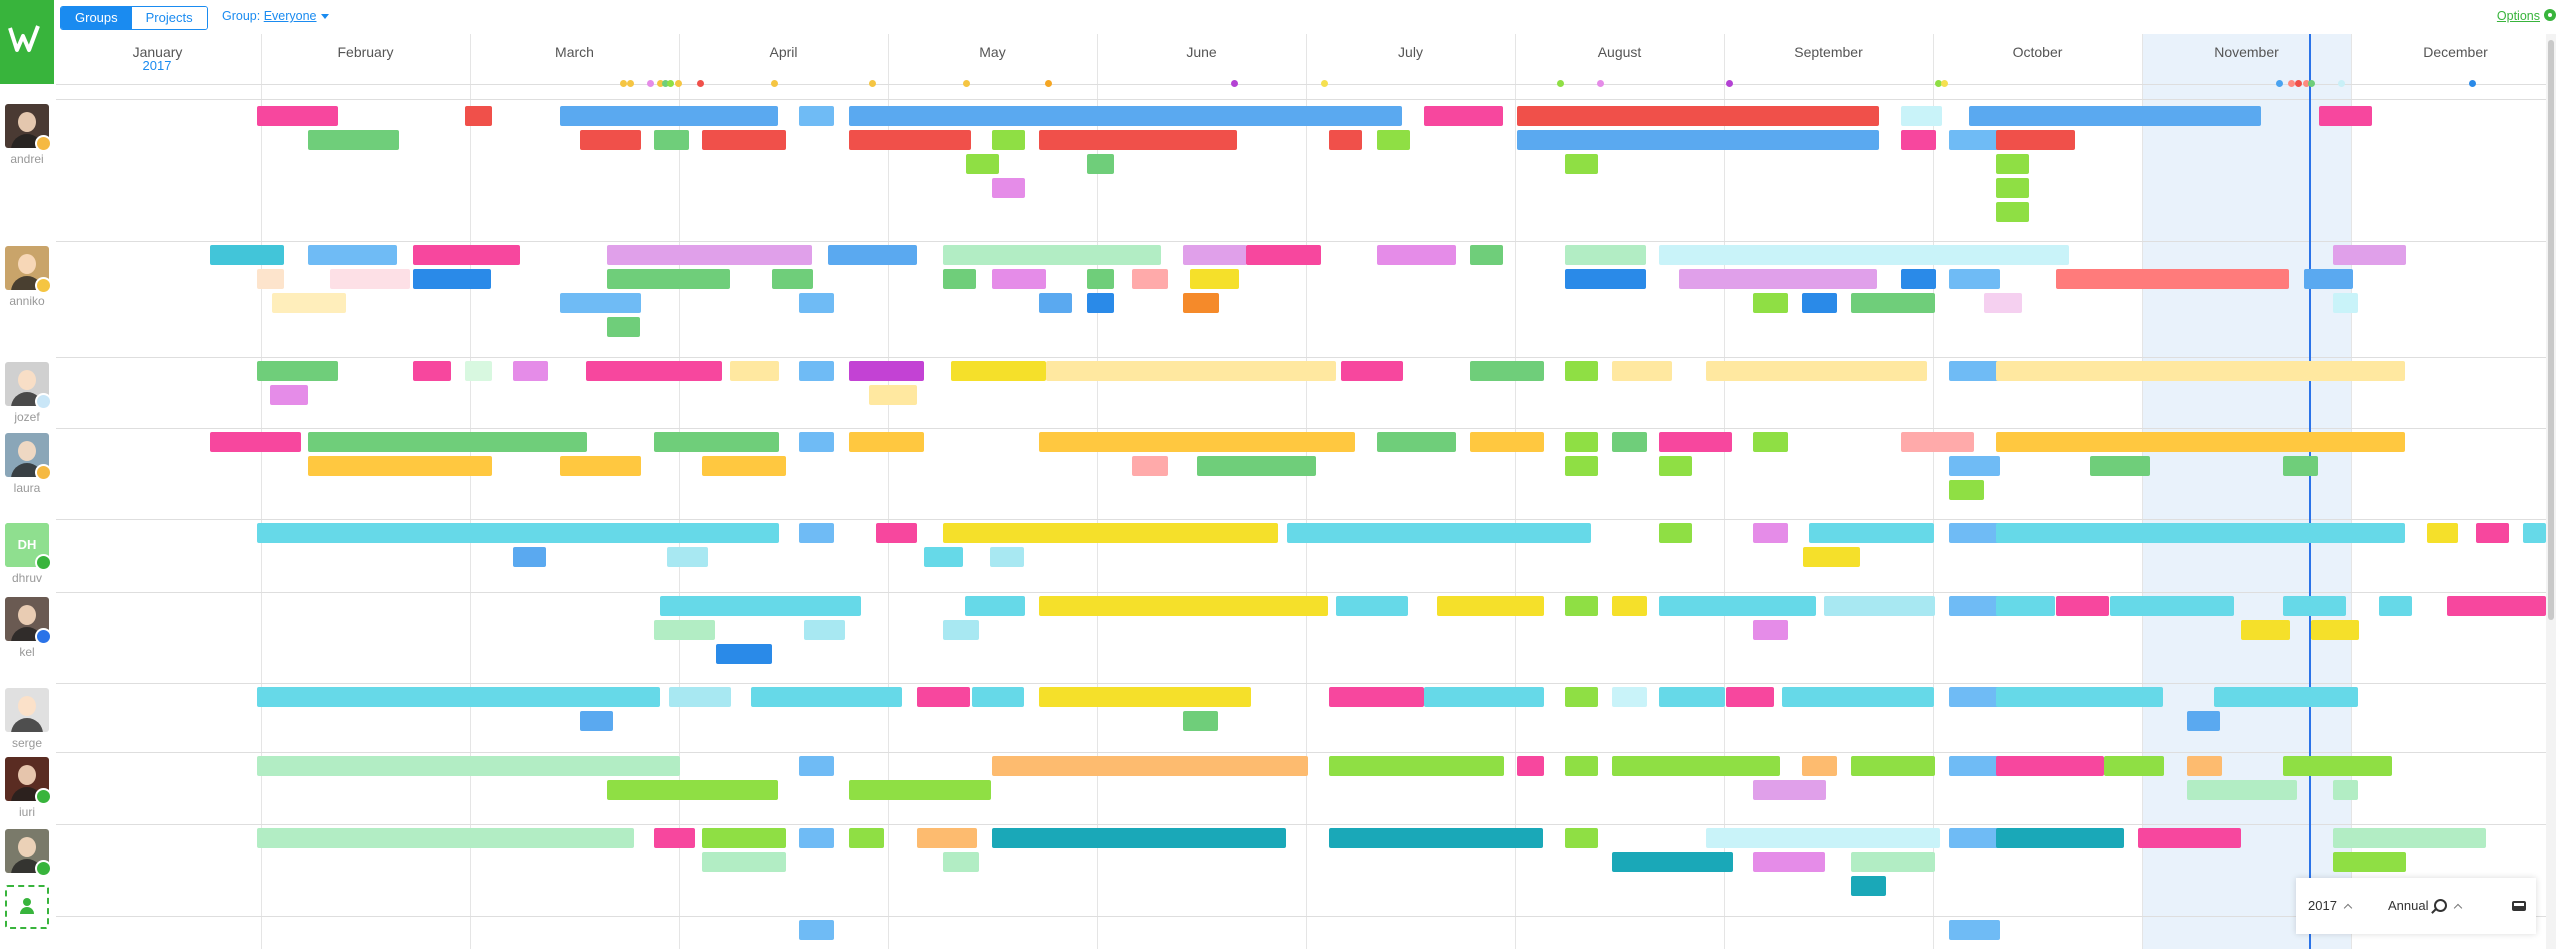  What do you see at coordinates (96, 18) in the screenshot?
I see `groups-tab: Groups` at bounding box center [96, 18].